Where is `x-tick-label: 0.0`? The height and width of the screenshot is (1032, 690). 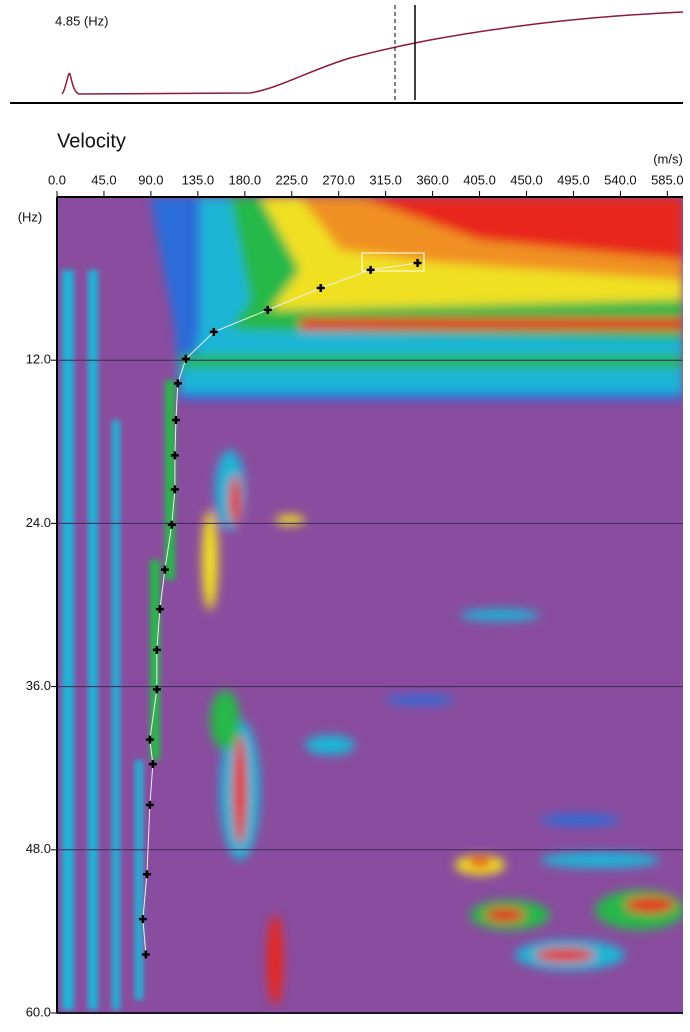
x-tick-label: 0.0 is located at coordinates (57, 179).